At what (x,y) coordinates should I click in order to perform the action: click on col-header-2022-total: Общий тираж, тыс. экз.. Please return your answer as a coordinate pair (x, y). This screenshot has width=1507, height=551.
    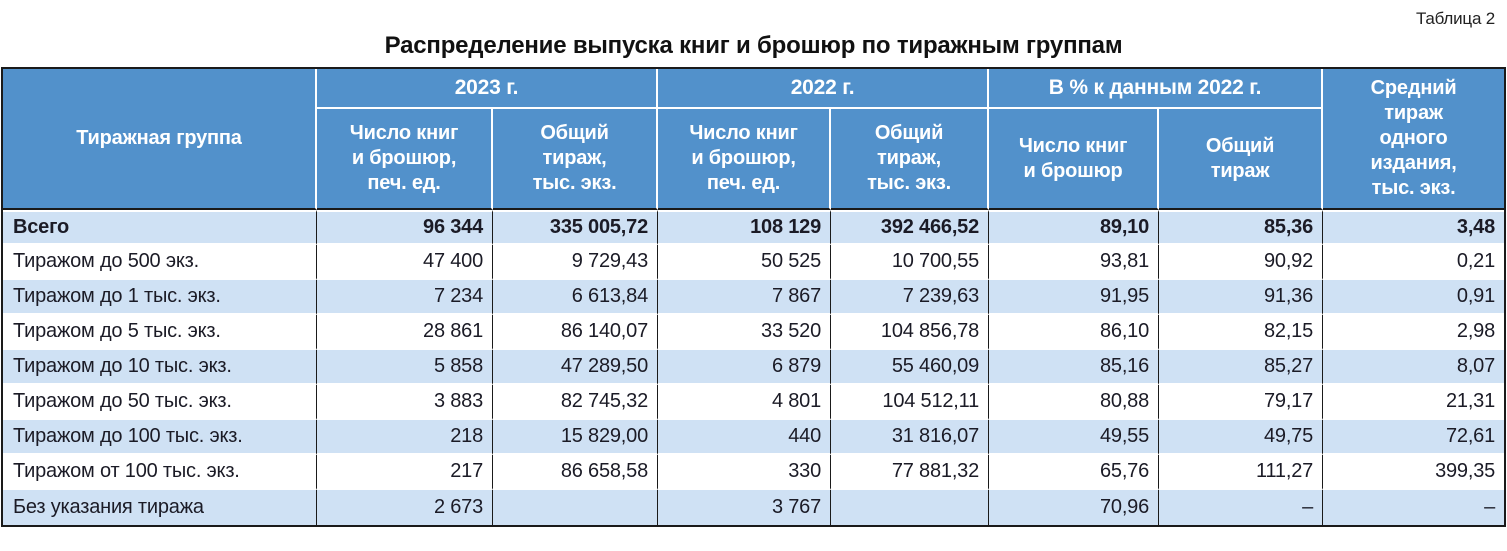
    Looking at the image, I should click on (910, 159).